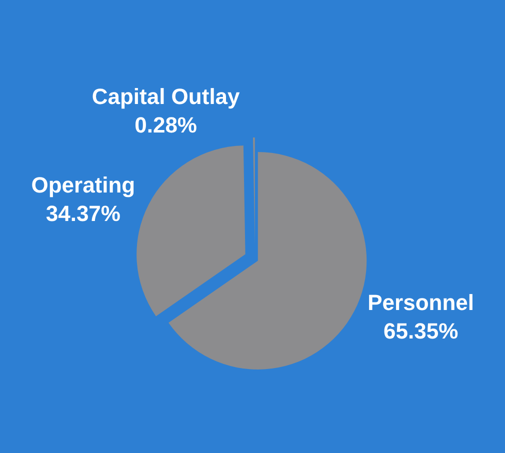 The width and height of the screenshot is (505, 453). I want to click on slice-label: Capital Outlay, so click(166, 96).